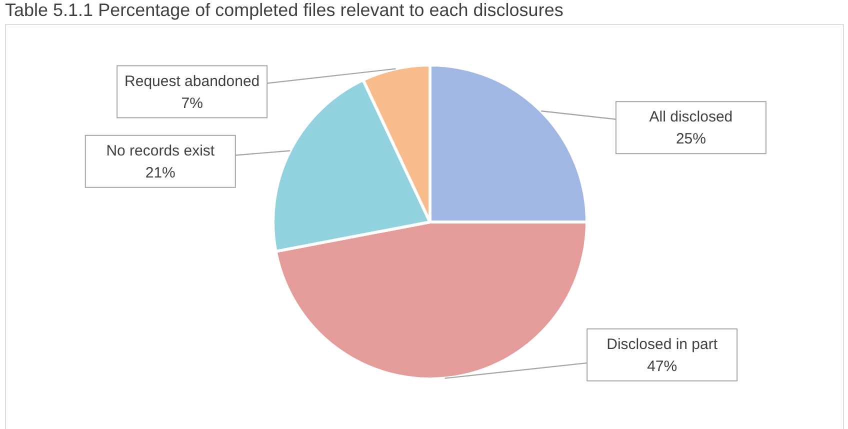  What do you see at coordinates (691, 117) in the screenshot?
I see `slice-label: All disclosed` at bounding box center [691, 117].